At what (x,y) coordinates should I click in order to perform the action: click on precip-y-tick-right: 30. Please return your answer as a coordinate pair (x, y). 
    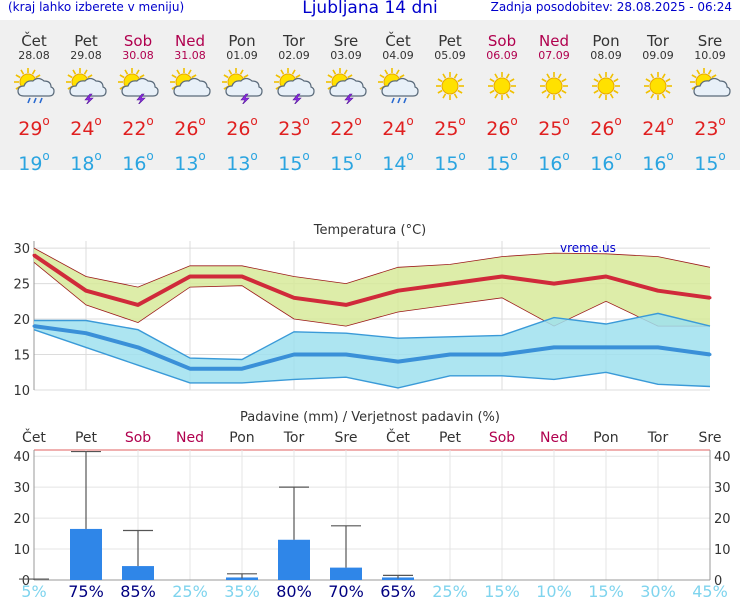
    Looking at the image, I should click on (722, 488).